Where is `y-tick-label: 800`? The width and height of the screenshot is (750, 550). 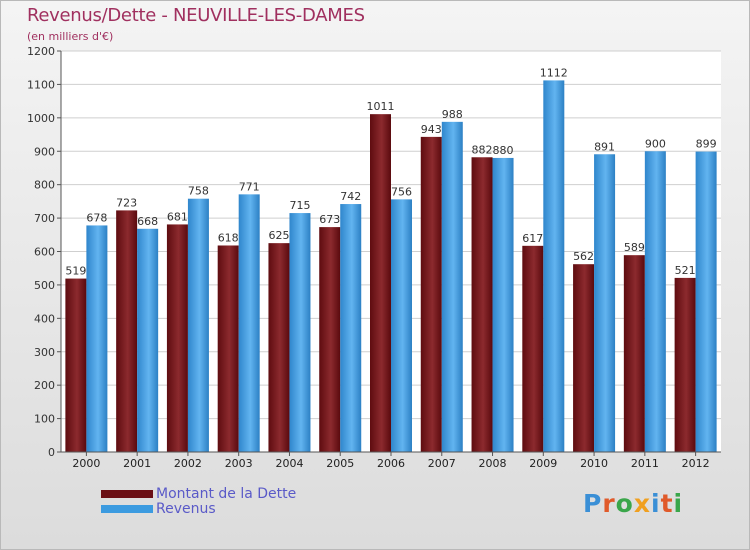
y-tick-label: 800 is located at coordinates (44, 185).